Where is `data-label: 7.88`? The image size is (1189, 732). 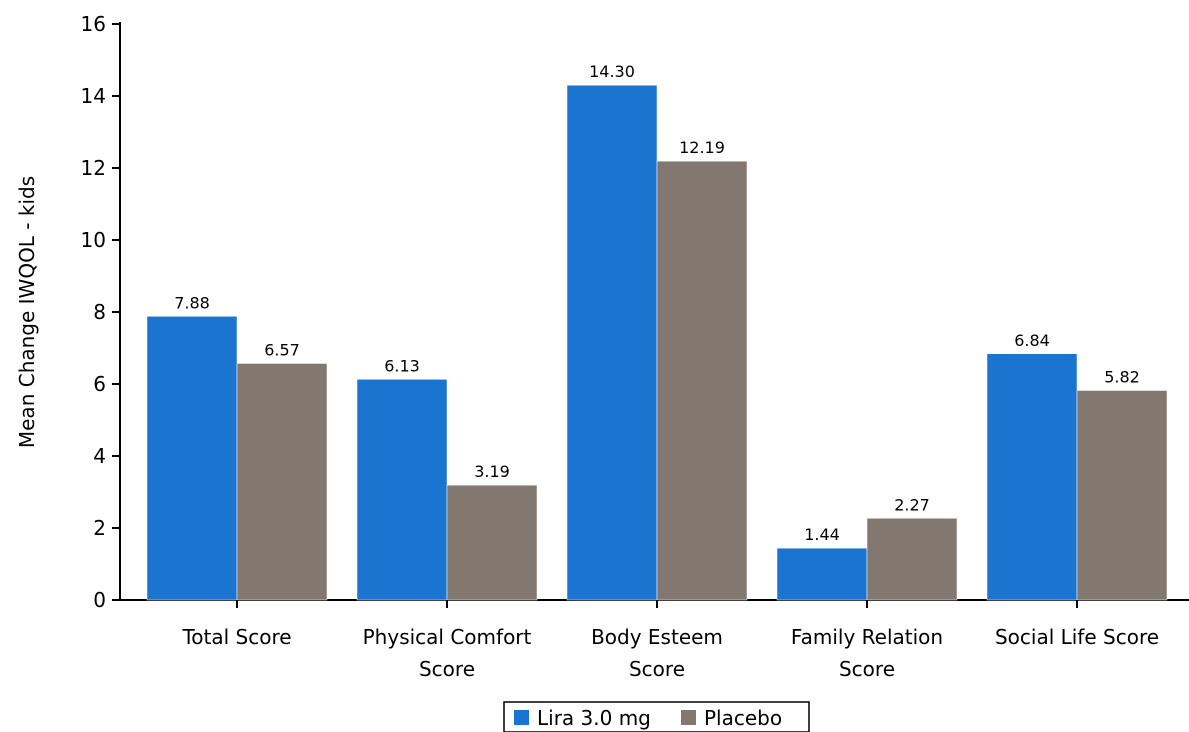
data-label: 7.88 is located at coordinates (192, 302).